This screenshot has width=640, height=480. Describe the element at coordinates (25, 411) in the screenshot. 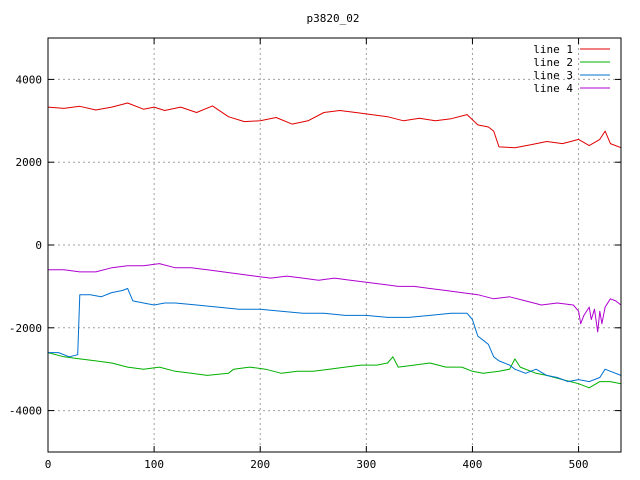

I see `y-tick-label: -4000` at that location.